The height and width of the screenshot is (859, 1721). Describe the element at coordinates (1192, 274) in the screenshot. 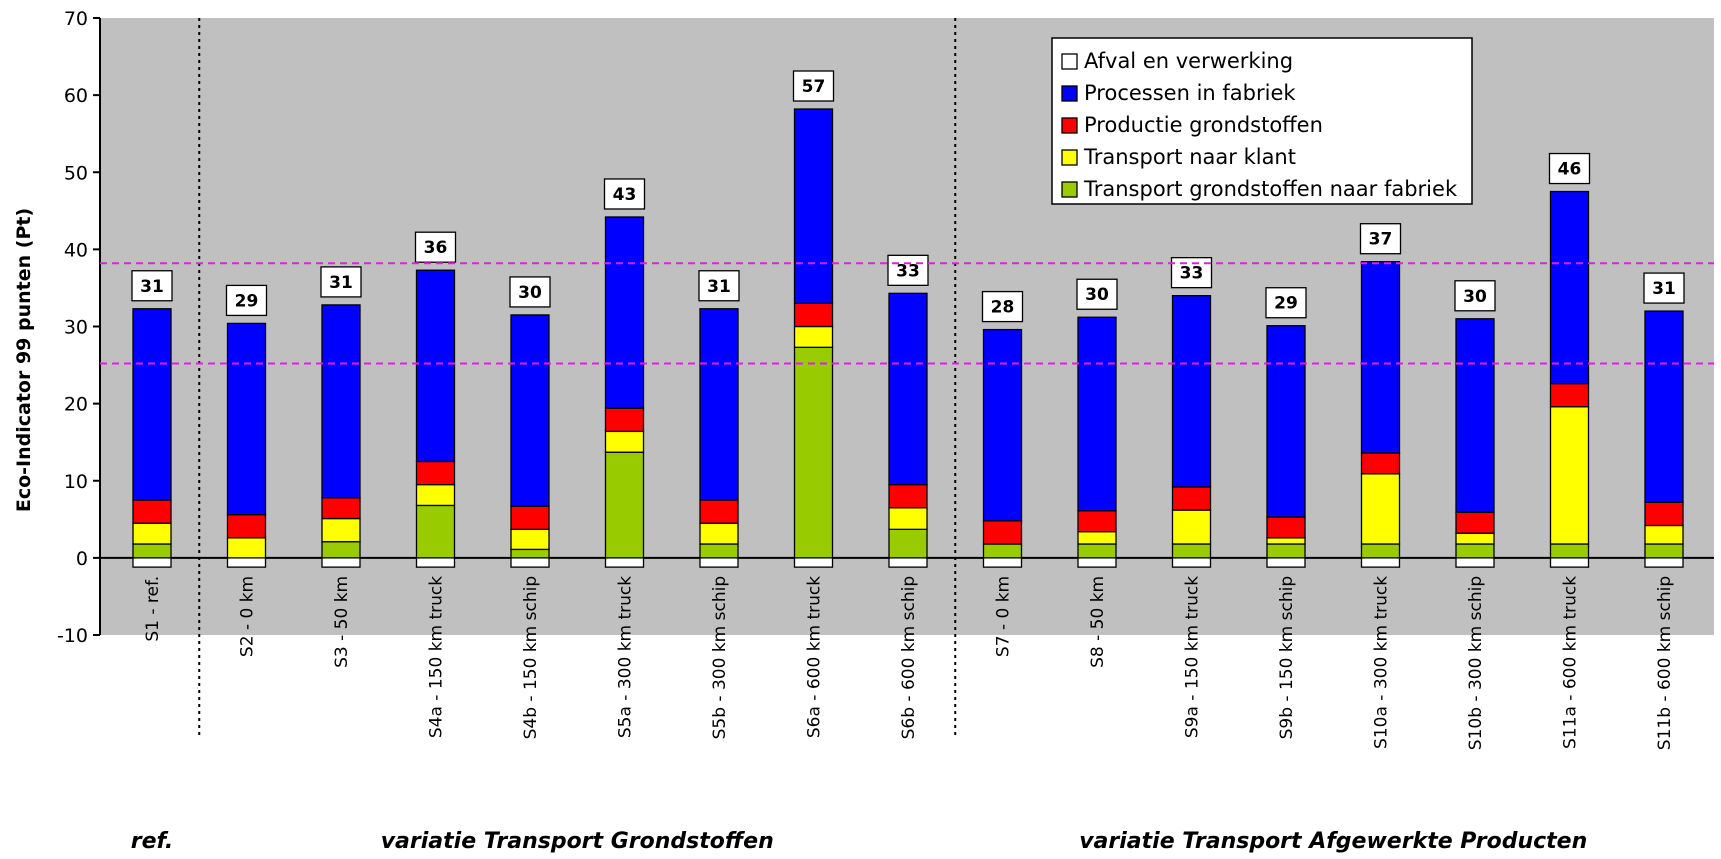

I see `value-label: 33` at that location.